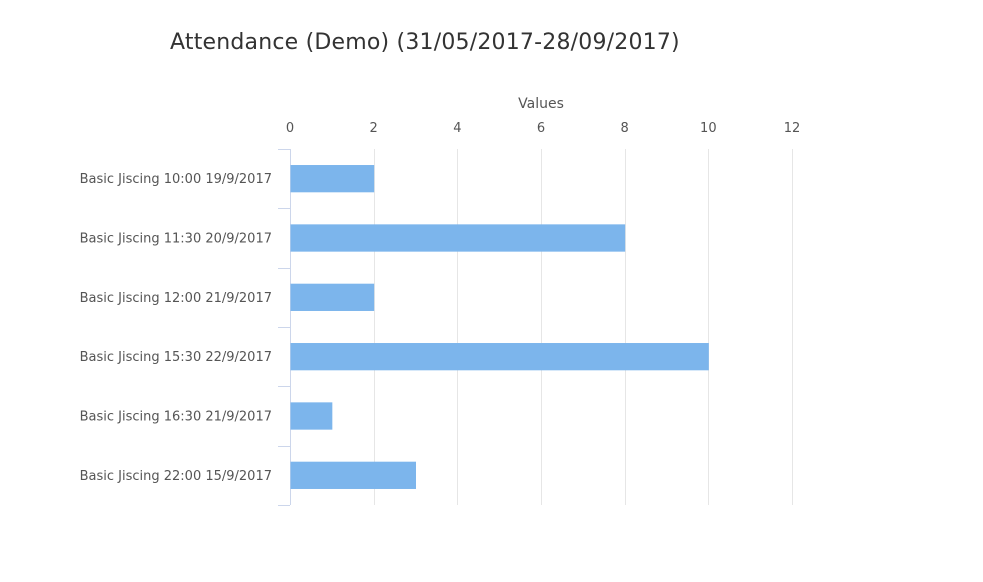 The height and width of the screenshot is (582, 983). What do you see at coordinates (176, 476) in the screenshot?
I see `category-label: Basic Jiscing 22:00 15/9/2017` at bounding box center [176, 476].